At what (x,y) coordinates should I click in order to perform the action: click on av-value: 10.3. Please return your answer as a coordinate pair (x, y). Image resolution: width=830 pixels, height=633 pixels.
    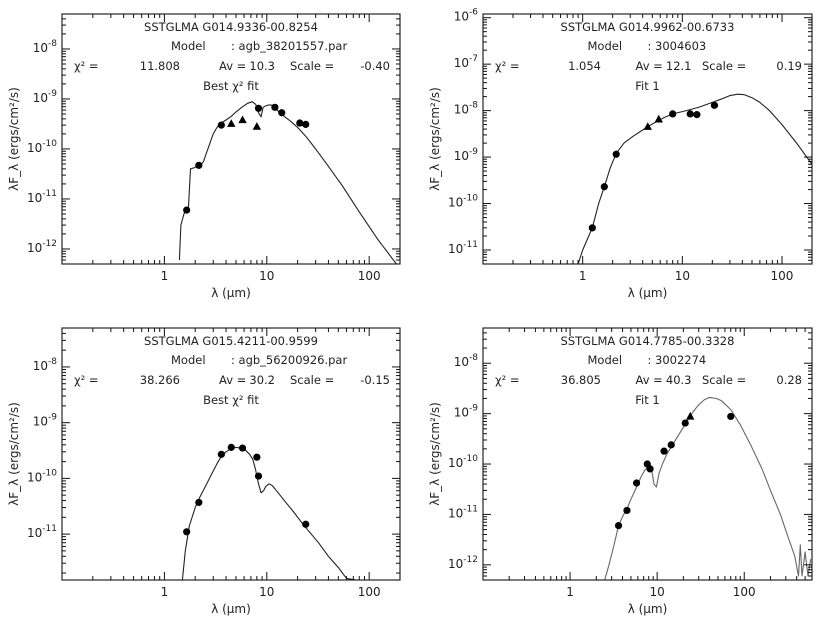
    Looking at the image, I should click on (262, 66).